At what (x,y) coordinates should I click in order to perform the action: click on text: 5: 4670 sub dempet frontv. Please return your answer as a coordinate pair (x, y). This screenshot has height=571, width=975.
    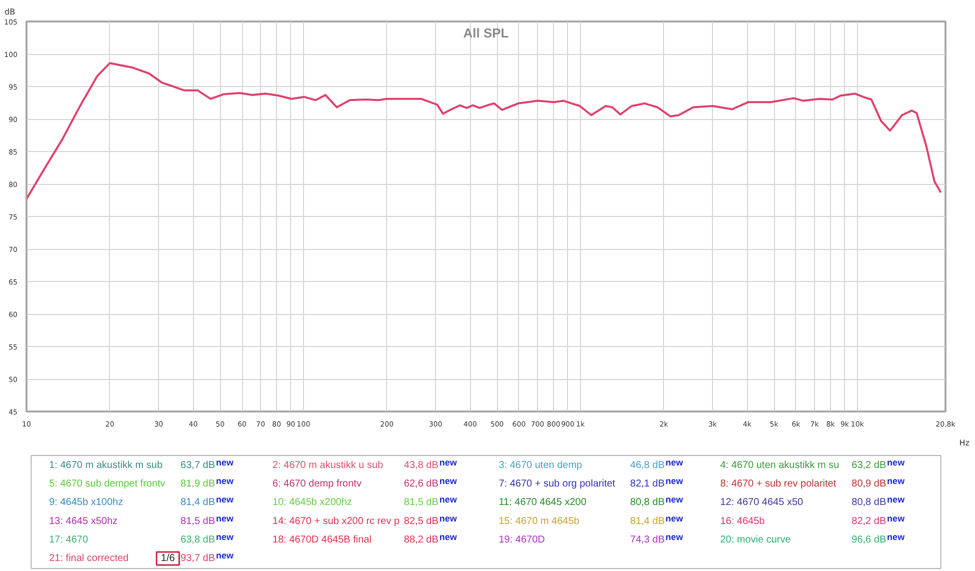
    Looking at the image, I should click on (107, 484).